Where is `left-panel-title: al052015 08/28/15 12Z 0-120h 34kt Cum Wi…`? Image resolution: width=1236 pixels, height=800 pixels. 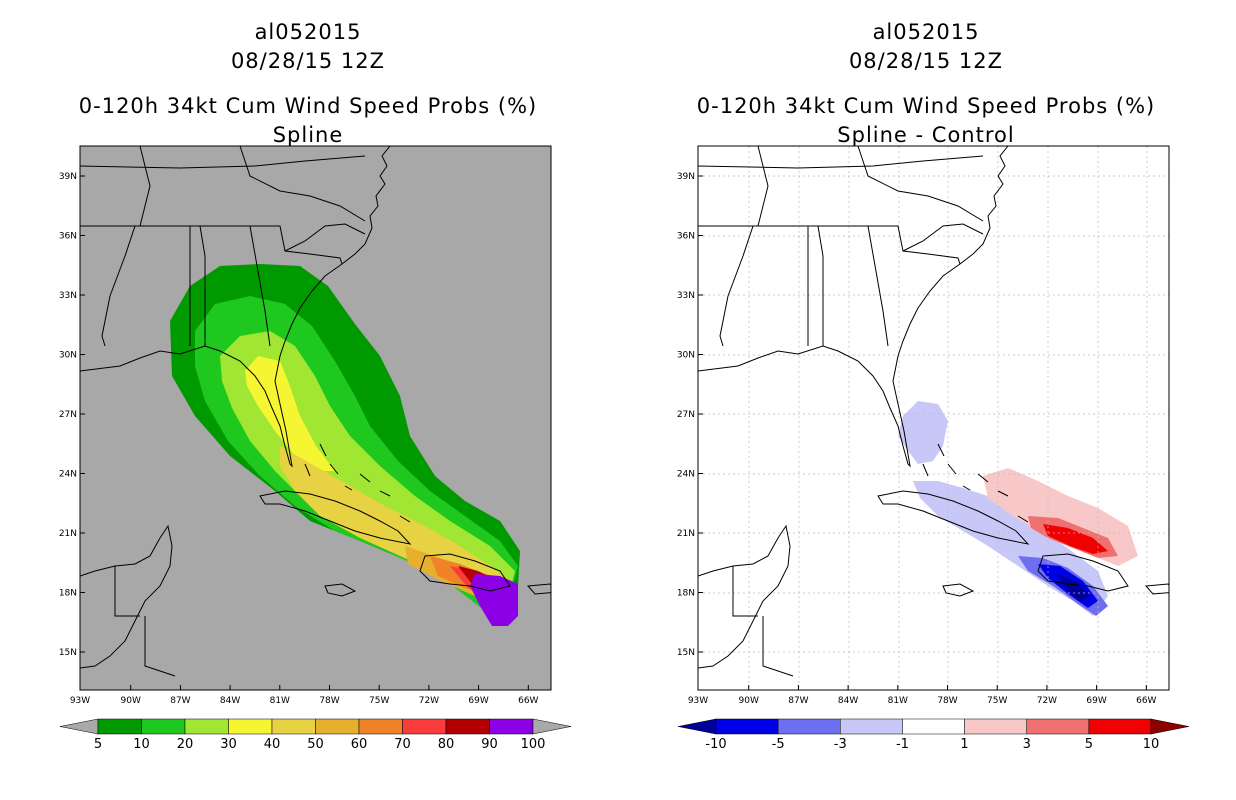 left-panel-title: al052015 08/28/15 12Z 0-120h 34kt Cum Wi… is located at coordinates (308, 84).